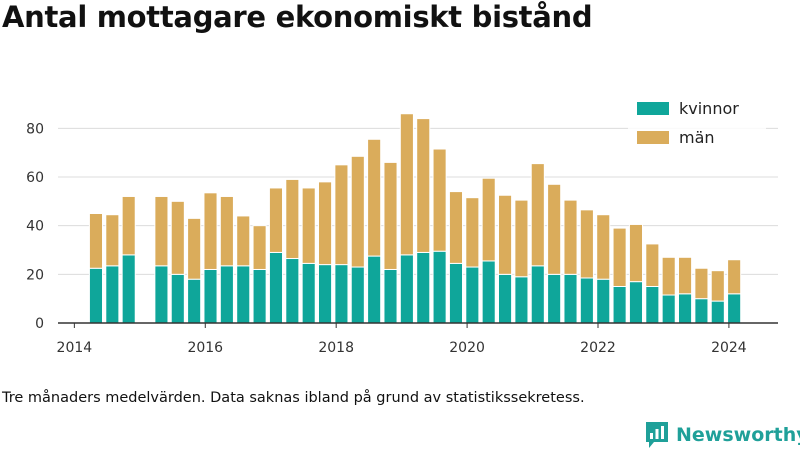 This screenshot has height=450, width=800. What do you see at coordinates (402, 348) in the screenshot?
I see `x-axis-tick-labels: 2014 2016 2018 2020 2022 2024` at bounding box center [402, 348].